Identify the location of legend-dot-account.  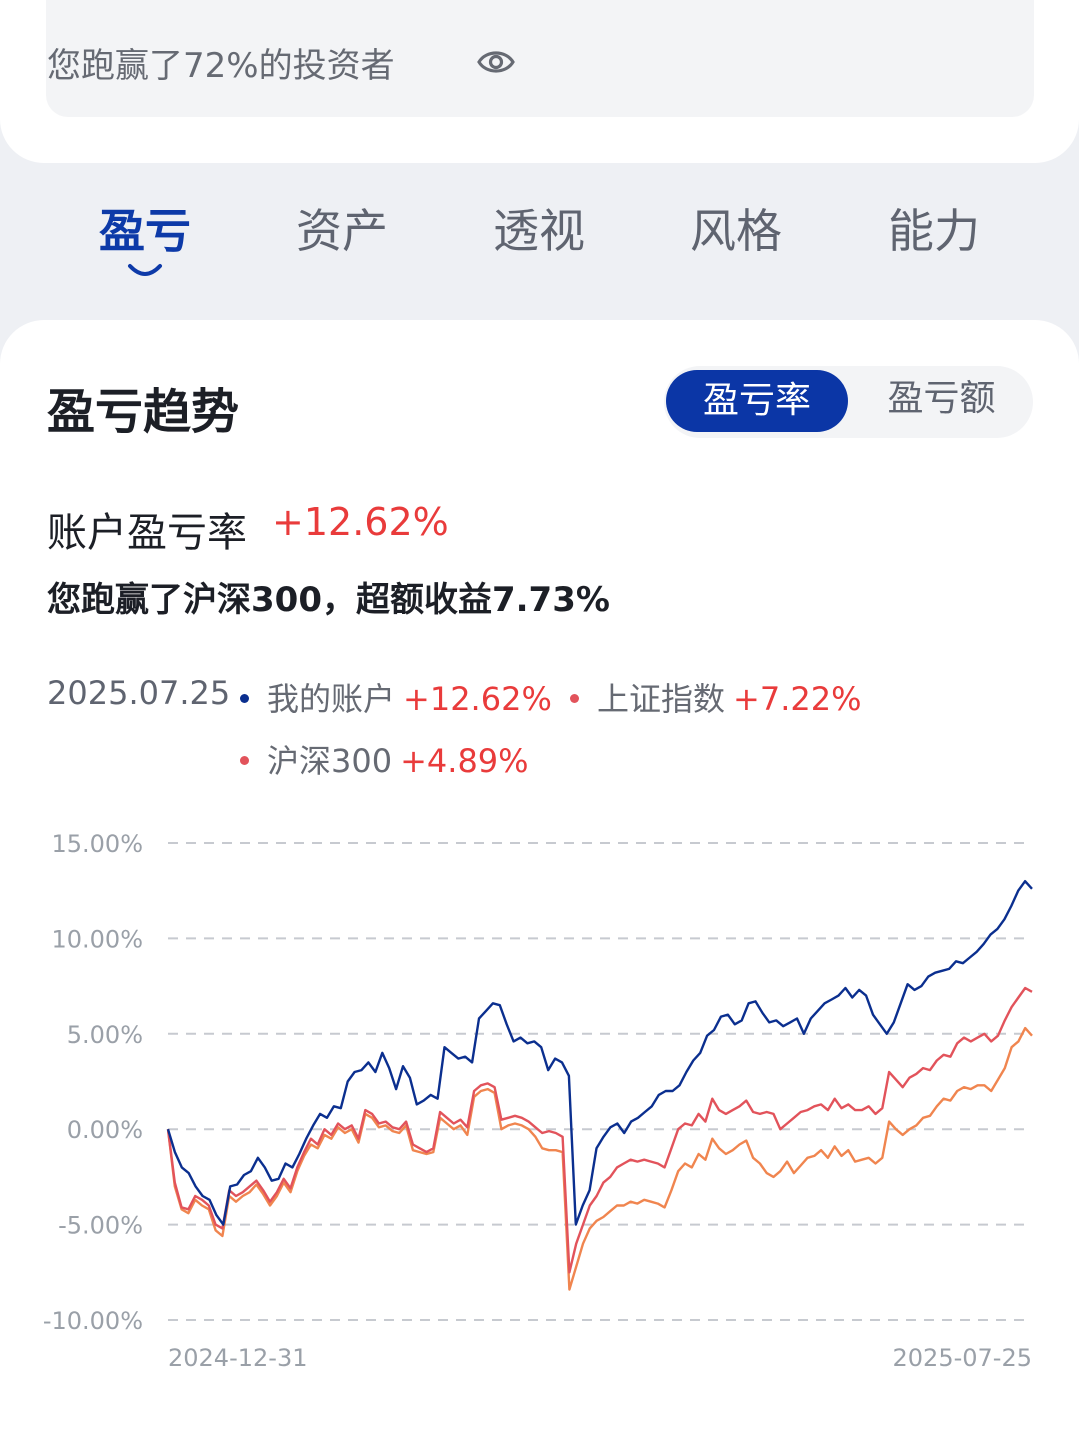
(244, 698).